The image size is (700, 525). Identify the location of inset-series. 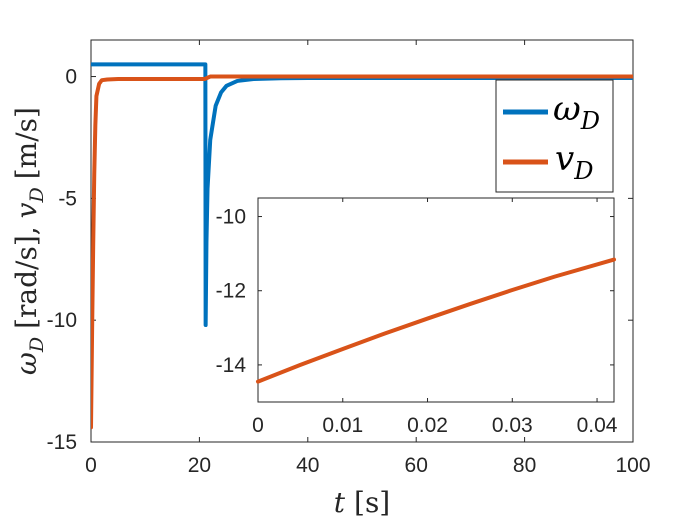
(436, 320).